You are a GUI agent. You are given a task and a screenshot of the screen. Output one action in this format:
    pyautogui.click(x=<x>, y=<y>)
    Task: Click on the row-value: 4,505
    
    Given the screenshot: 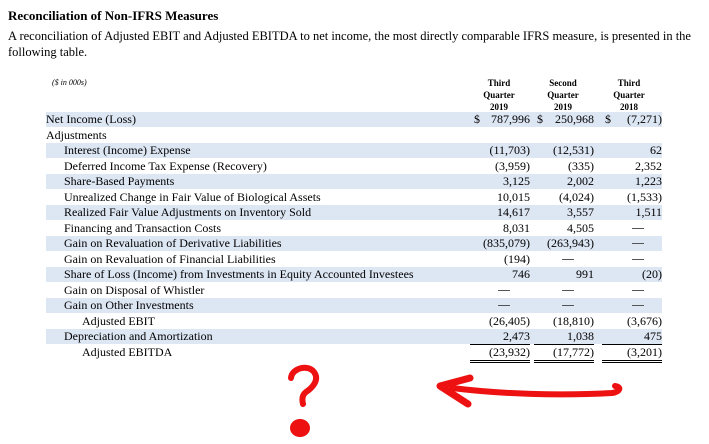 What is the action you would take?
    pyautogui.click(x=580, y=227)
    